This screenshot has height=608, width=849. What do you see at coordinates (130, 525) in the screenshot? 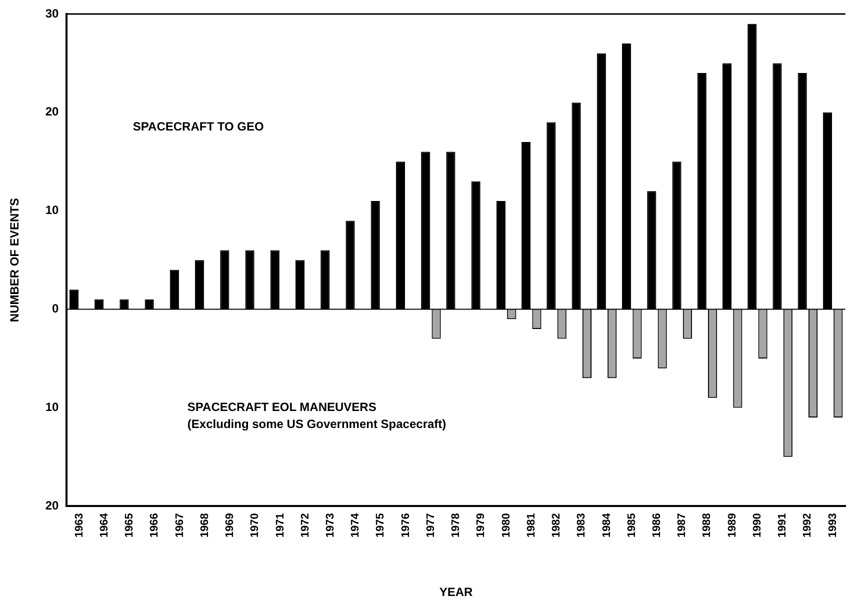
I see `x-tick-label: 1965` at bounding box center [130, 525].